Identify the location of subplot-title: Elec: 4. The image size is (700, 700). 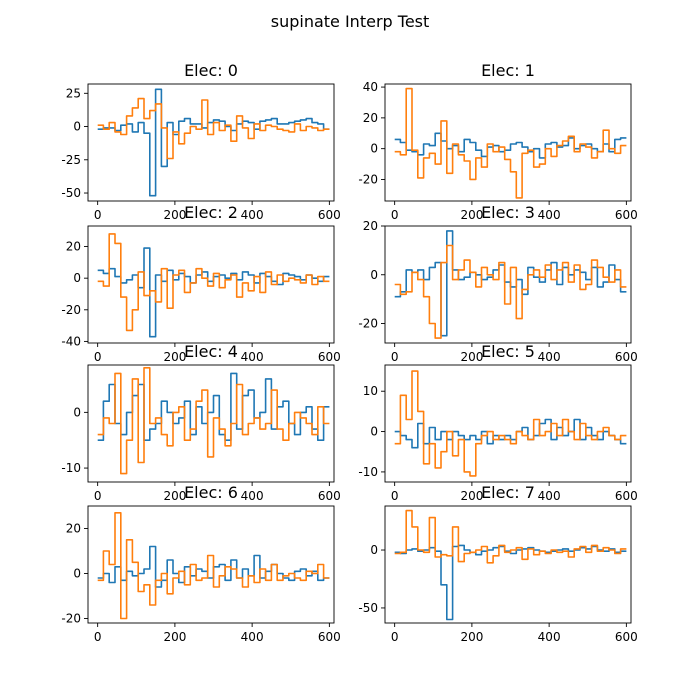
(211, 351).